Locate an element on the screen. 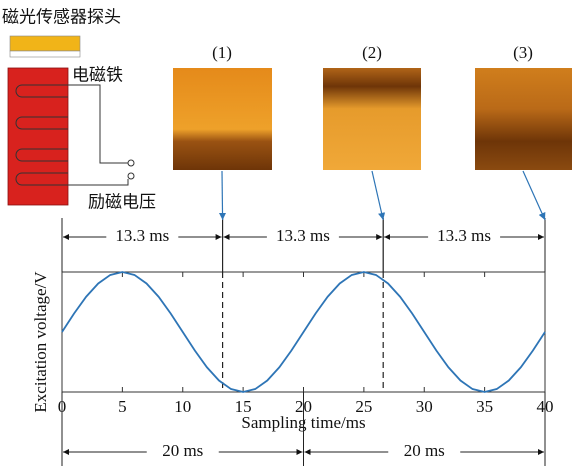 This screenshot has height=468, width=576. coil is located at coordinates (72, 135).